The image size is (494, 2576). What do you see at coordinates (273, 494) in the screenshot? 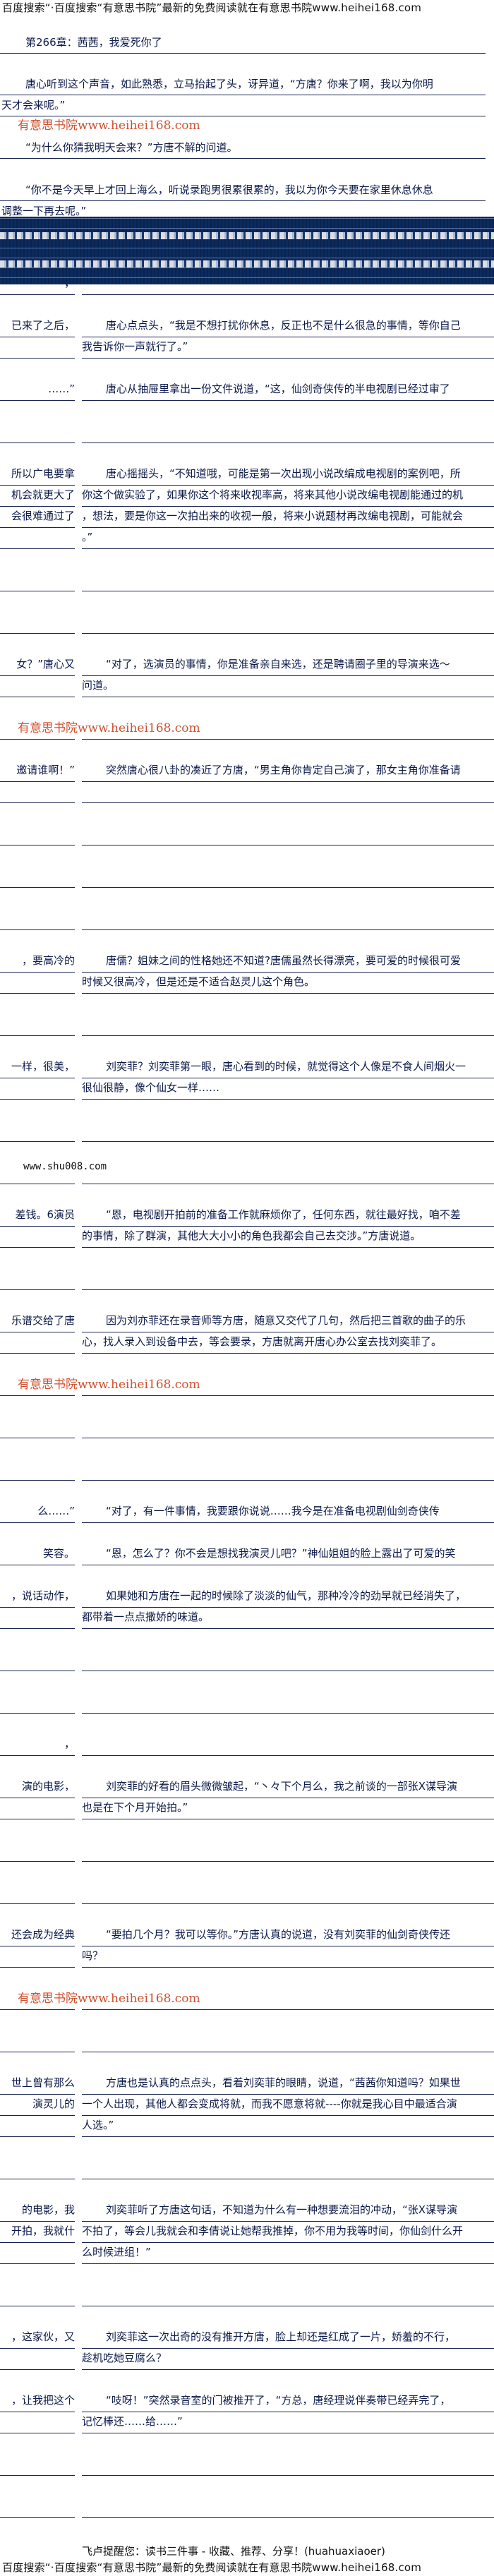
I see `line-text: 你这个做实验了，如果你这个将来收视率高，将来其他小说改编电视剧能通过的机` at bounding box center [273, 494].